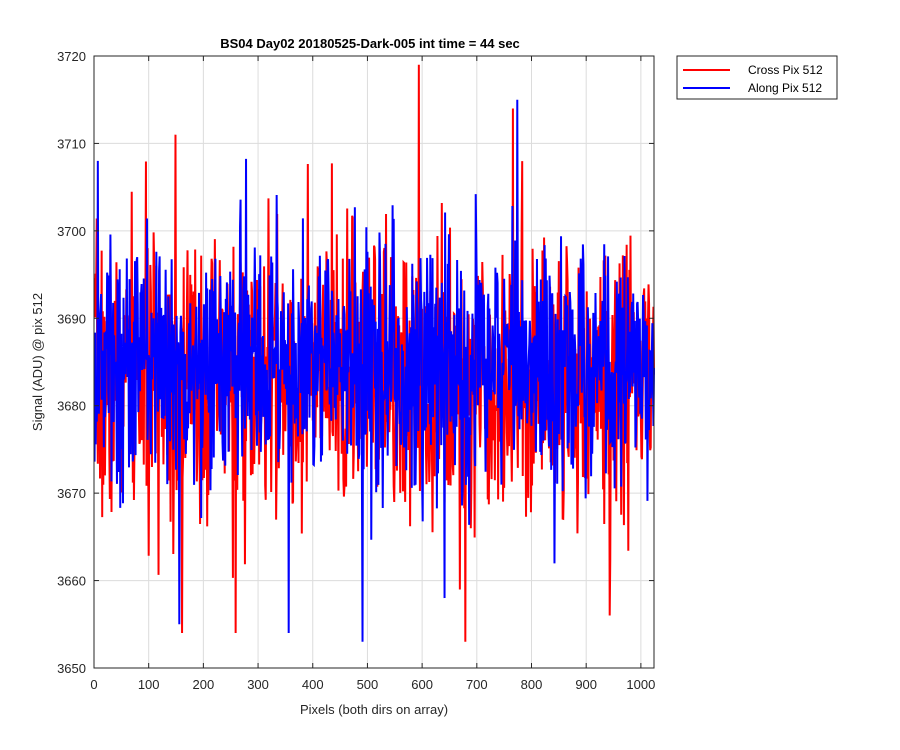  Describe the element at coordinates (532, 684) in the screenshot. I see `x-tick-label: 800` at that location.